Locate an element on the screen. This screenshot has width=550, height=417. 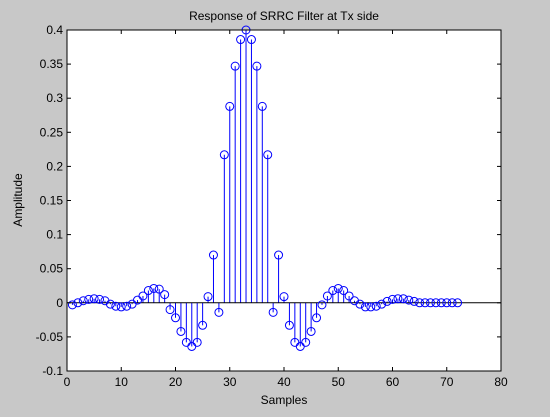
y-tick-label: 0.1 is located at coordinates (54, 235).